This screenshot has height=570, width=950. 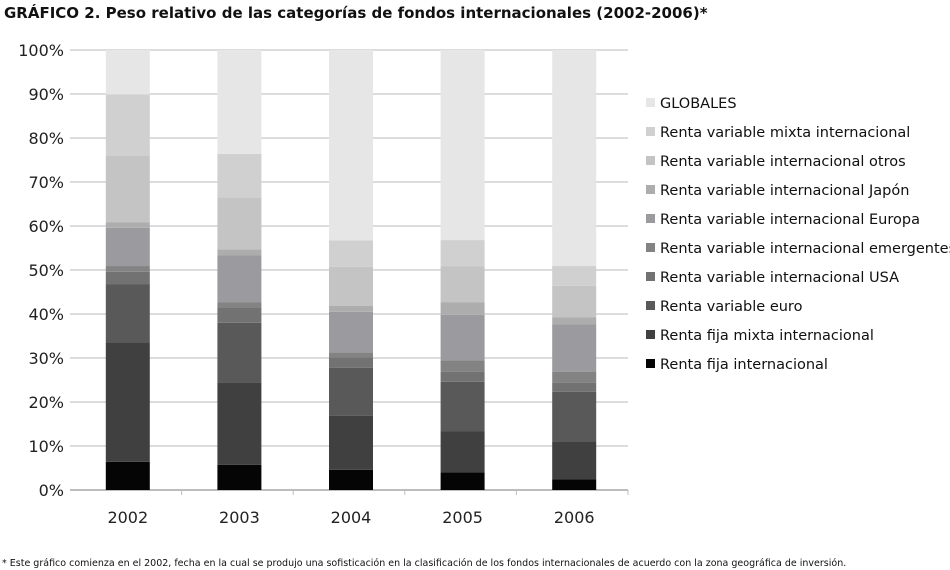 What do you see at coordinates (41, 50) in the screenshot?
I see `y-tick-label: 100%` at bounding box center [41, 50].